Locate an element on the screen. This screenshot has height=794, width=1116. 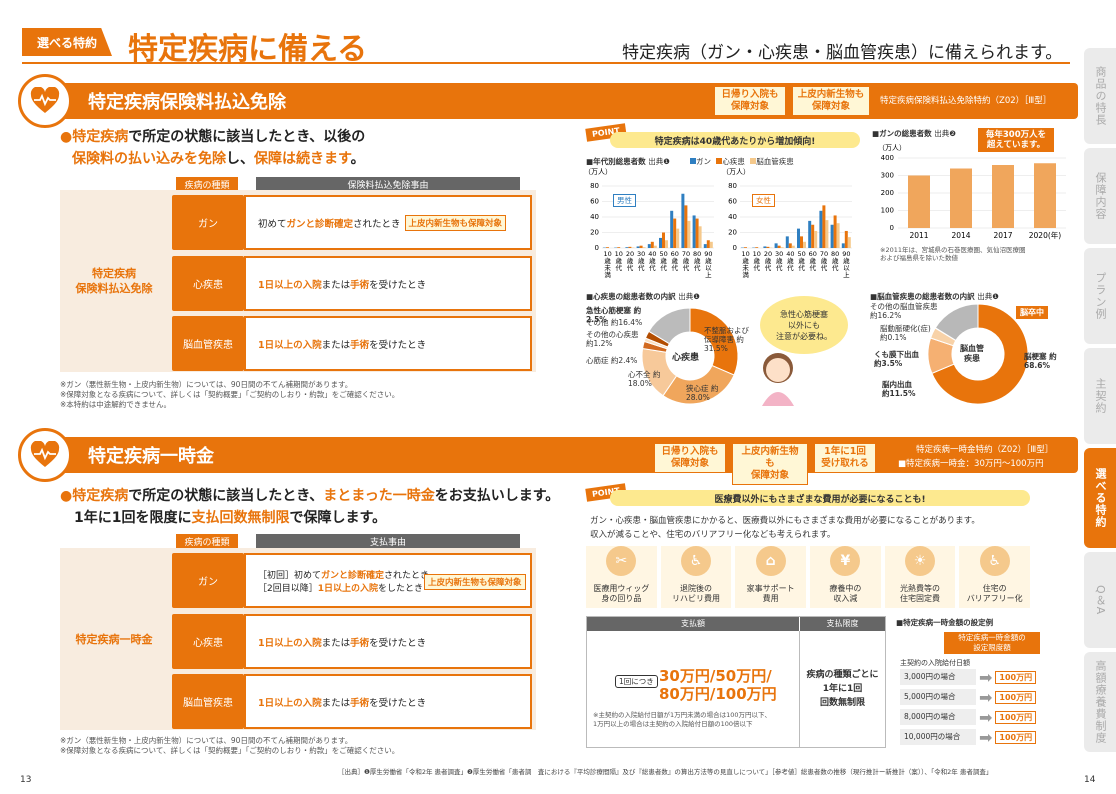
tab-coverage: 保障内容 is located at coordinates (1100, 196).